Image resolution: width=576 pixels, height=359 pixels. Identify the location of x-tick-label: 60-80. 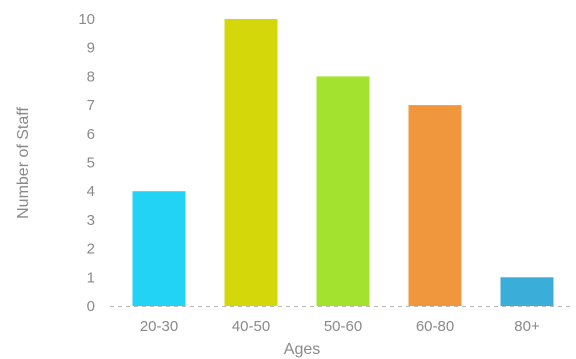
(435, 326).